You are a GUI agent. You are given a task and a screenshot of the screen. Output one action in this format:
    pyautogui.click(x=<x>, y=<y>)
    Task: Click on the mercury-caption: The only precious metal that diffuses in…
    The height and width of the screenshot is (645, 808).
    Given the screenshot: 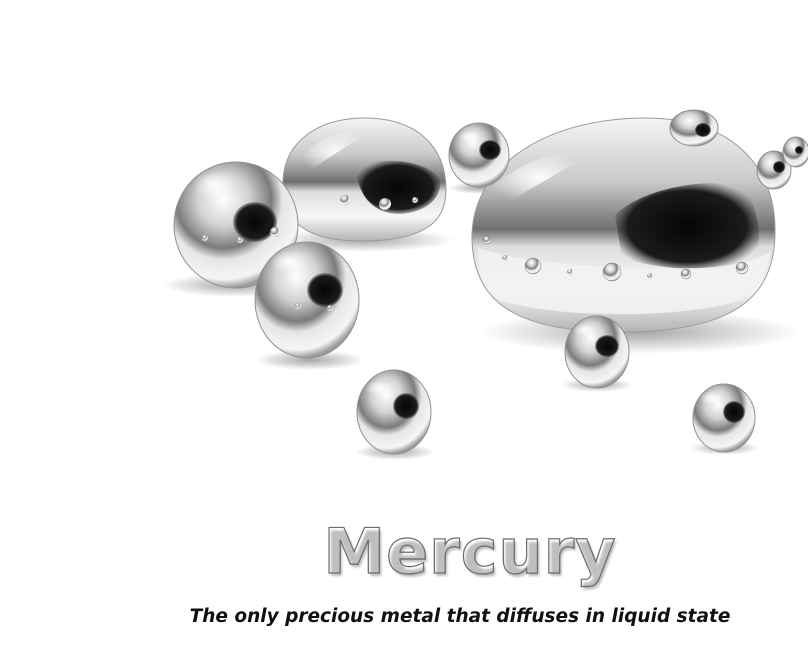 What is the action you would take?
    pyautogui.click(x=460, y=616)
    